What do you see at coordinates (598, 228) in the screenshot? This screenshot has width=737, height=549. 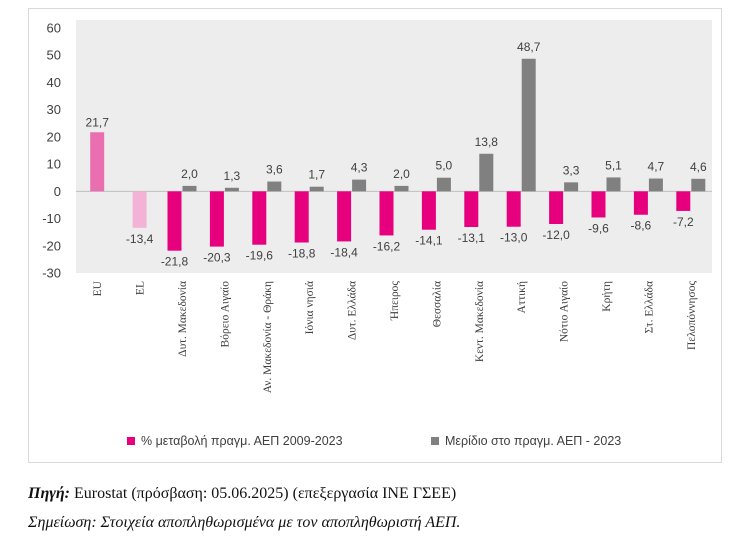 I see `data-label-series-1: -9,6` at bounding box center [598, 228].